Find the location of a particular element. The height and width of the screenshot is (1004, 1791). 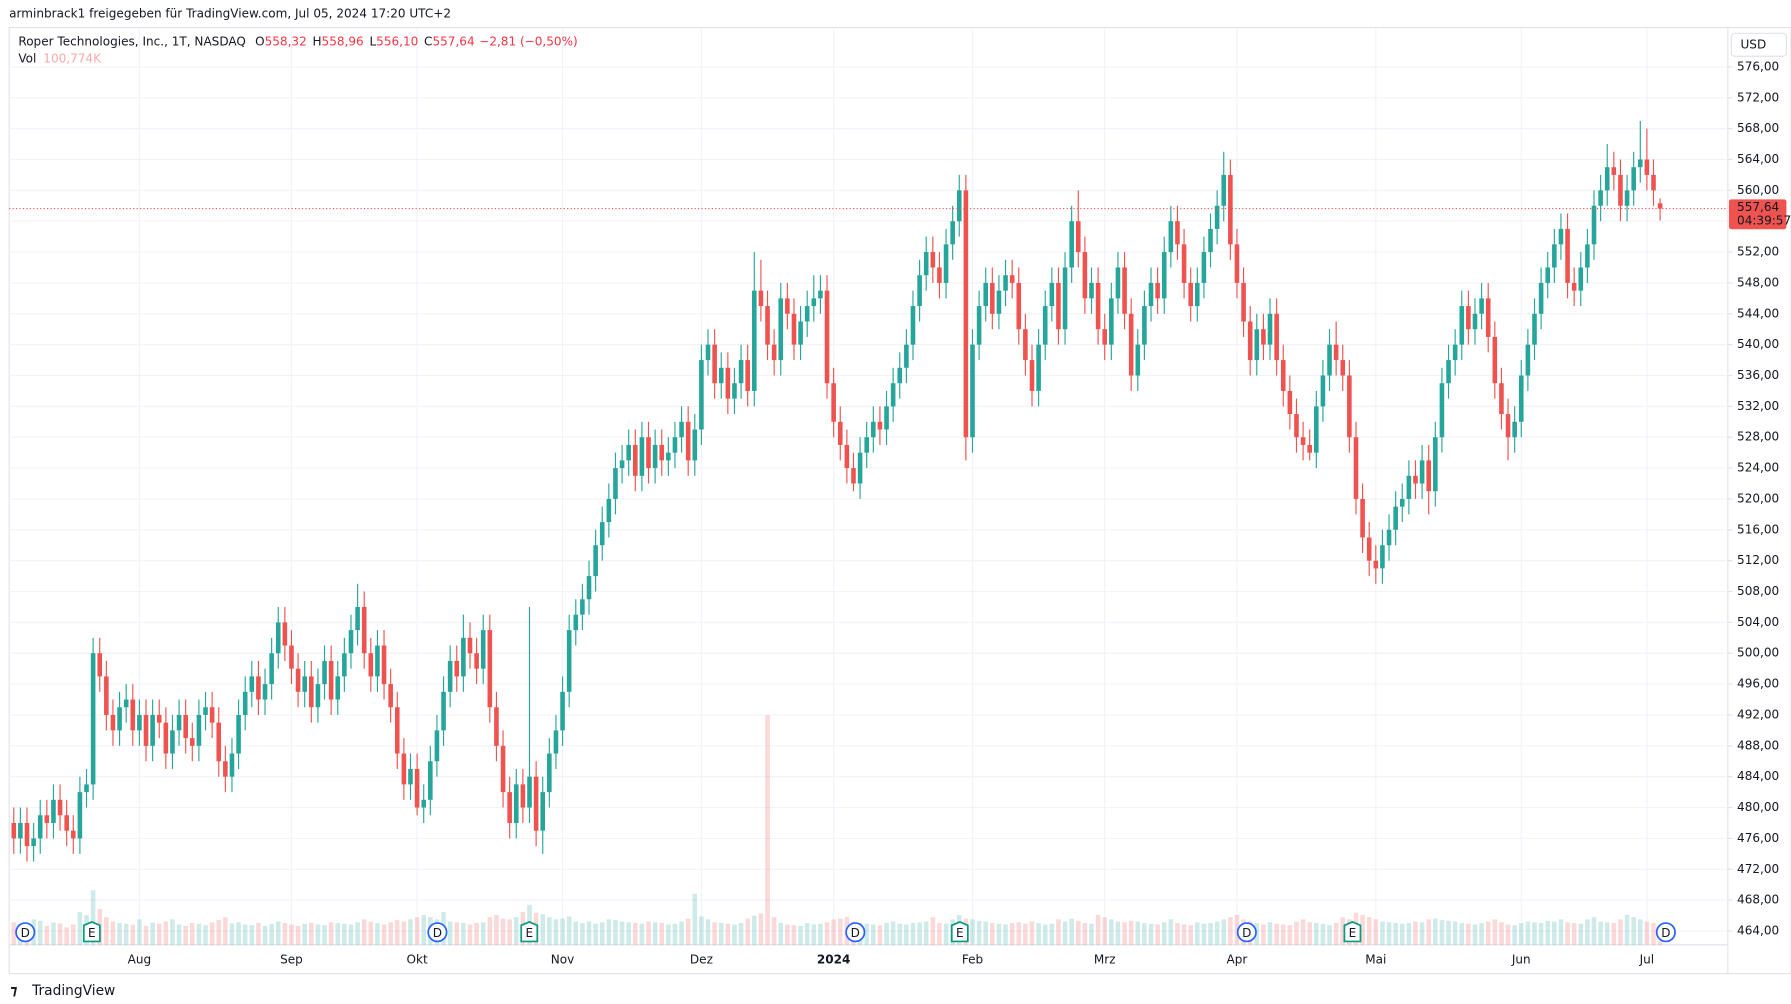

currency-button is located at coordinates (1758, 44).